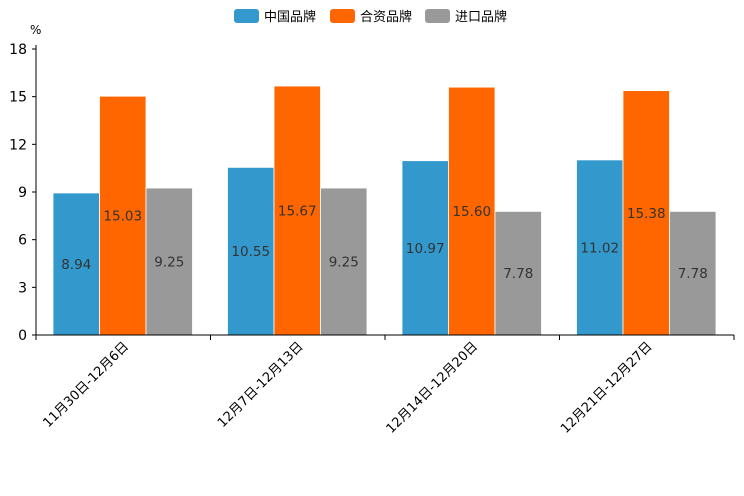  Describe the element at coordinates (18, 50) in the screenshot. I see `y-tick-label: 18` at that location.